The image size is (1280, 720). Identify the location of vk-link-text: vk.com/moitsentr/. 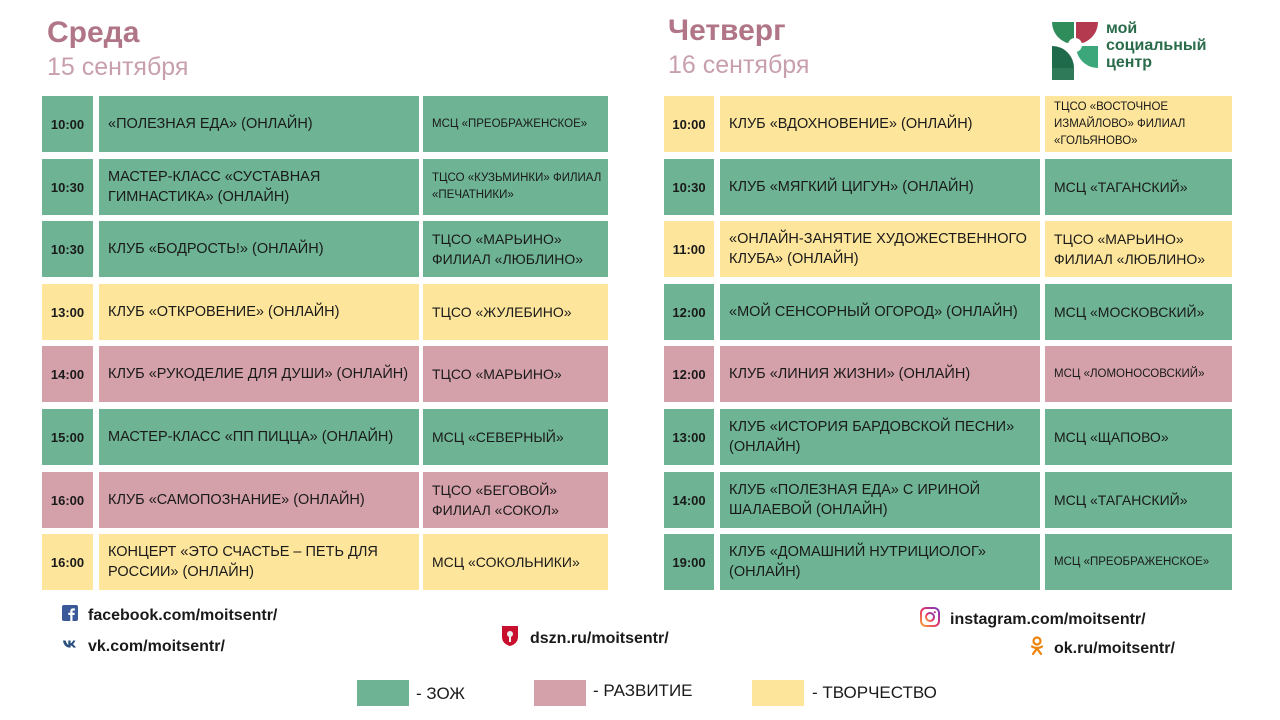
(156, 646).